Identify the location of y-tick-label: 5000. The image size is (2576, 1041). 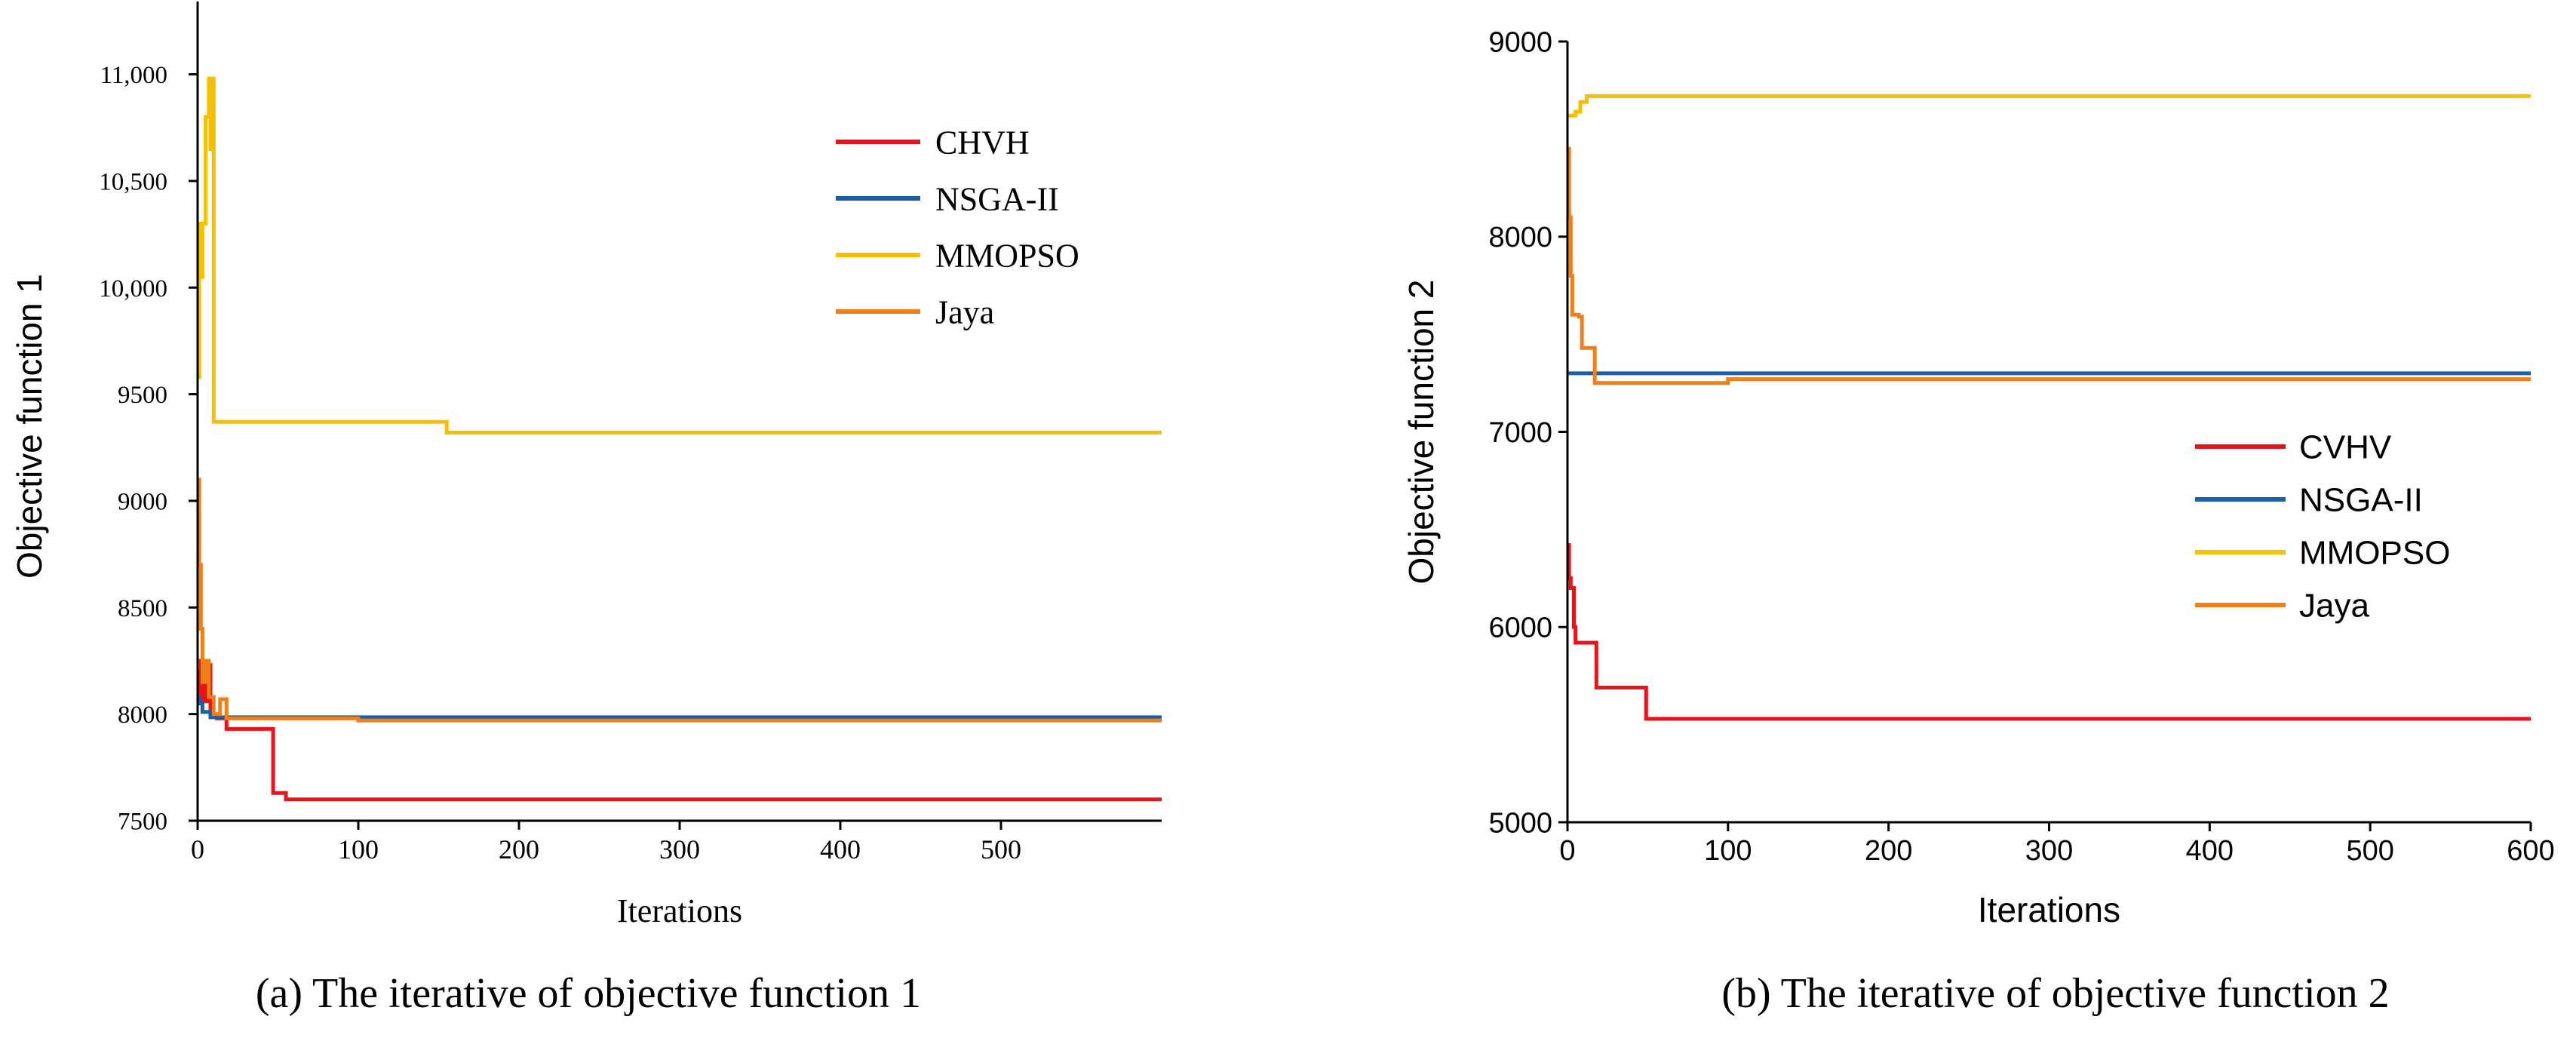
(1520, 823).